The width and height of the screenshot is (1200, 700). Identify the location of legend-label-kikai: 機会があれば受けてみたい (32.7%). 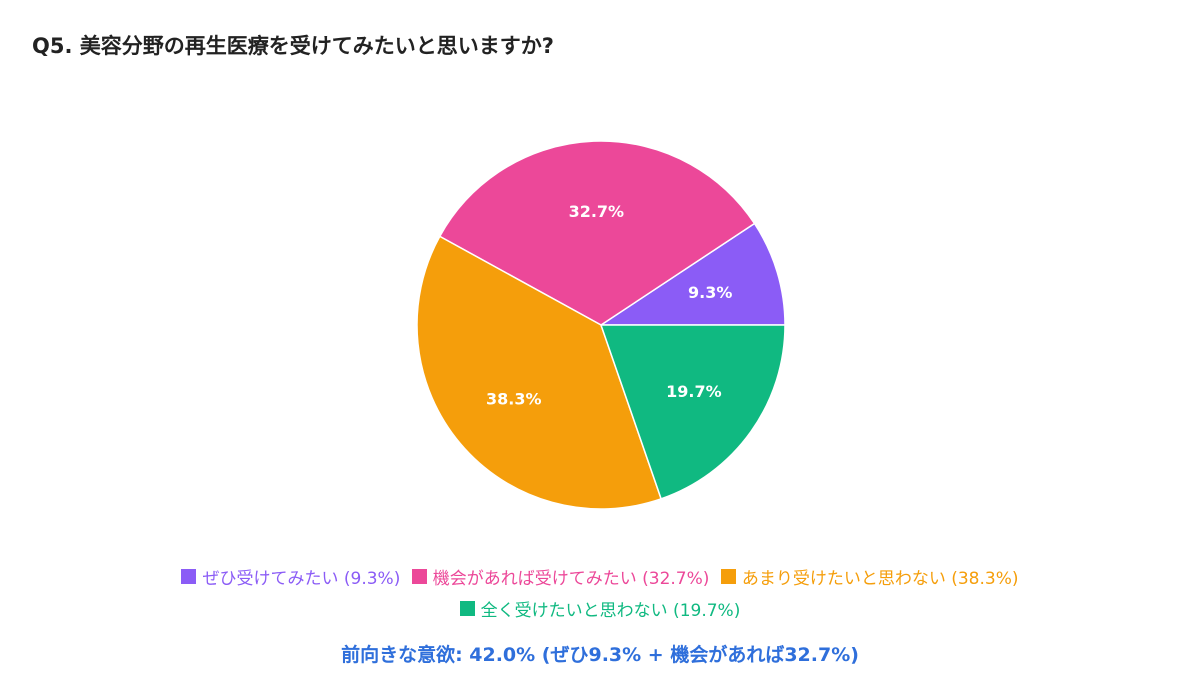
(571, 579).